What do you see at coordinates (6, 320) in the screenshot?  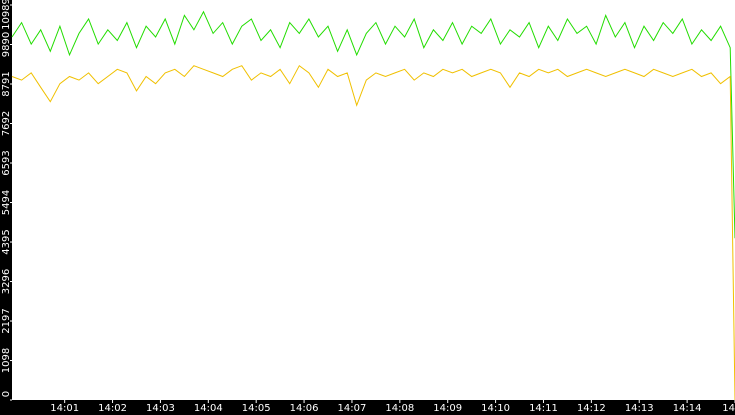 I see `y-tick-label: 2197` at bounding box center [6, 320].